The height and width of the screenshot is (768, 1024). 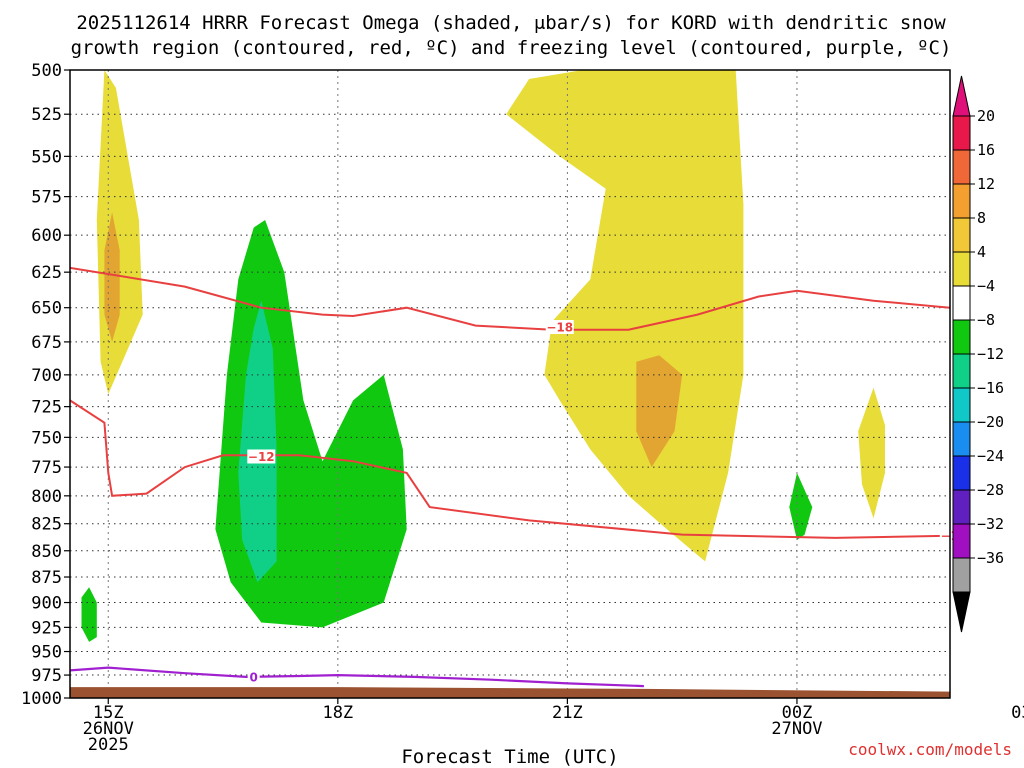 What do you see at coordinates (990, 524) in the screenshot?
I see `colorbar-tick-label-12: −32` at bounding box center [990, 524].